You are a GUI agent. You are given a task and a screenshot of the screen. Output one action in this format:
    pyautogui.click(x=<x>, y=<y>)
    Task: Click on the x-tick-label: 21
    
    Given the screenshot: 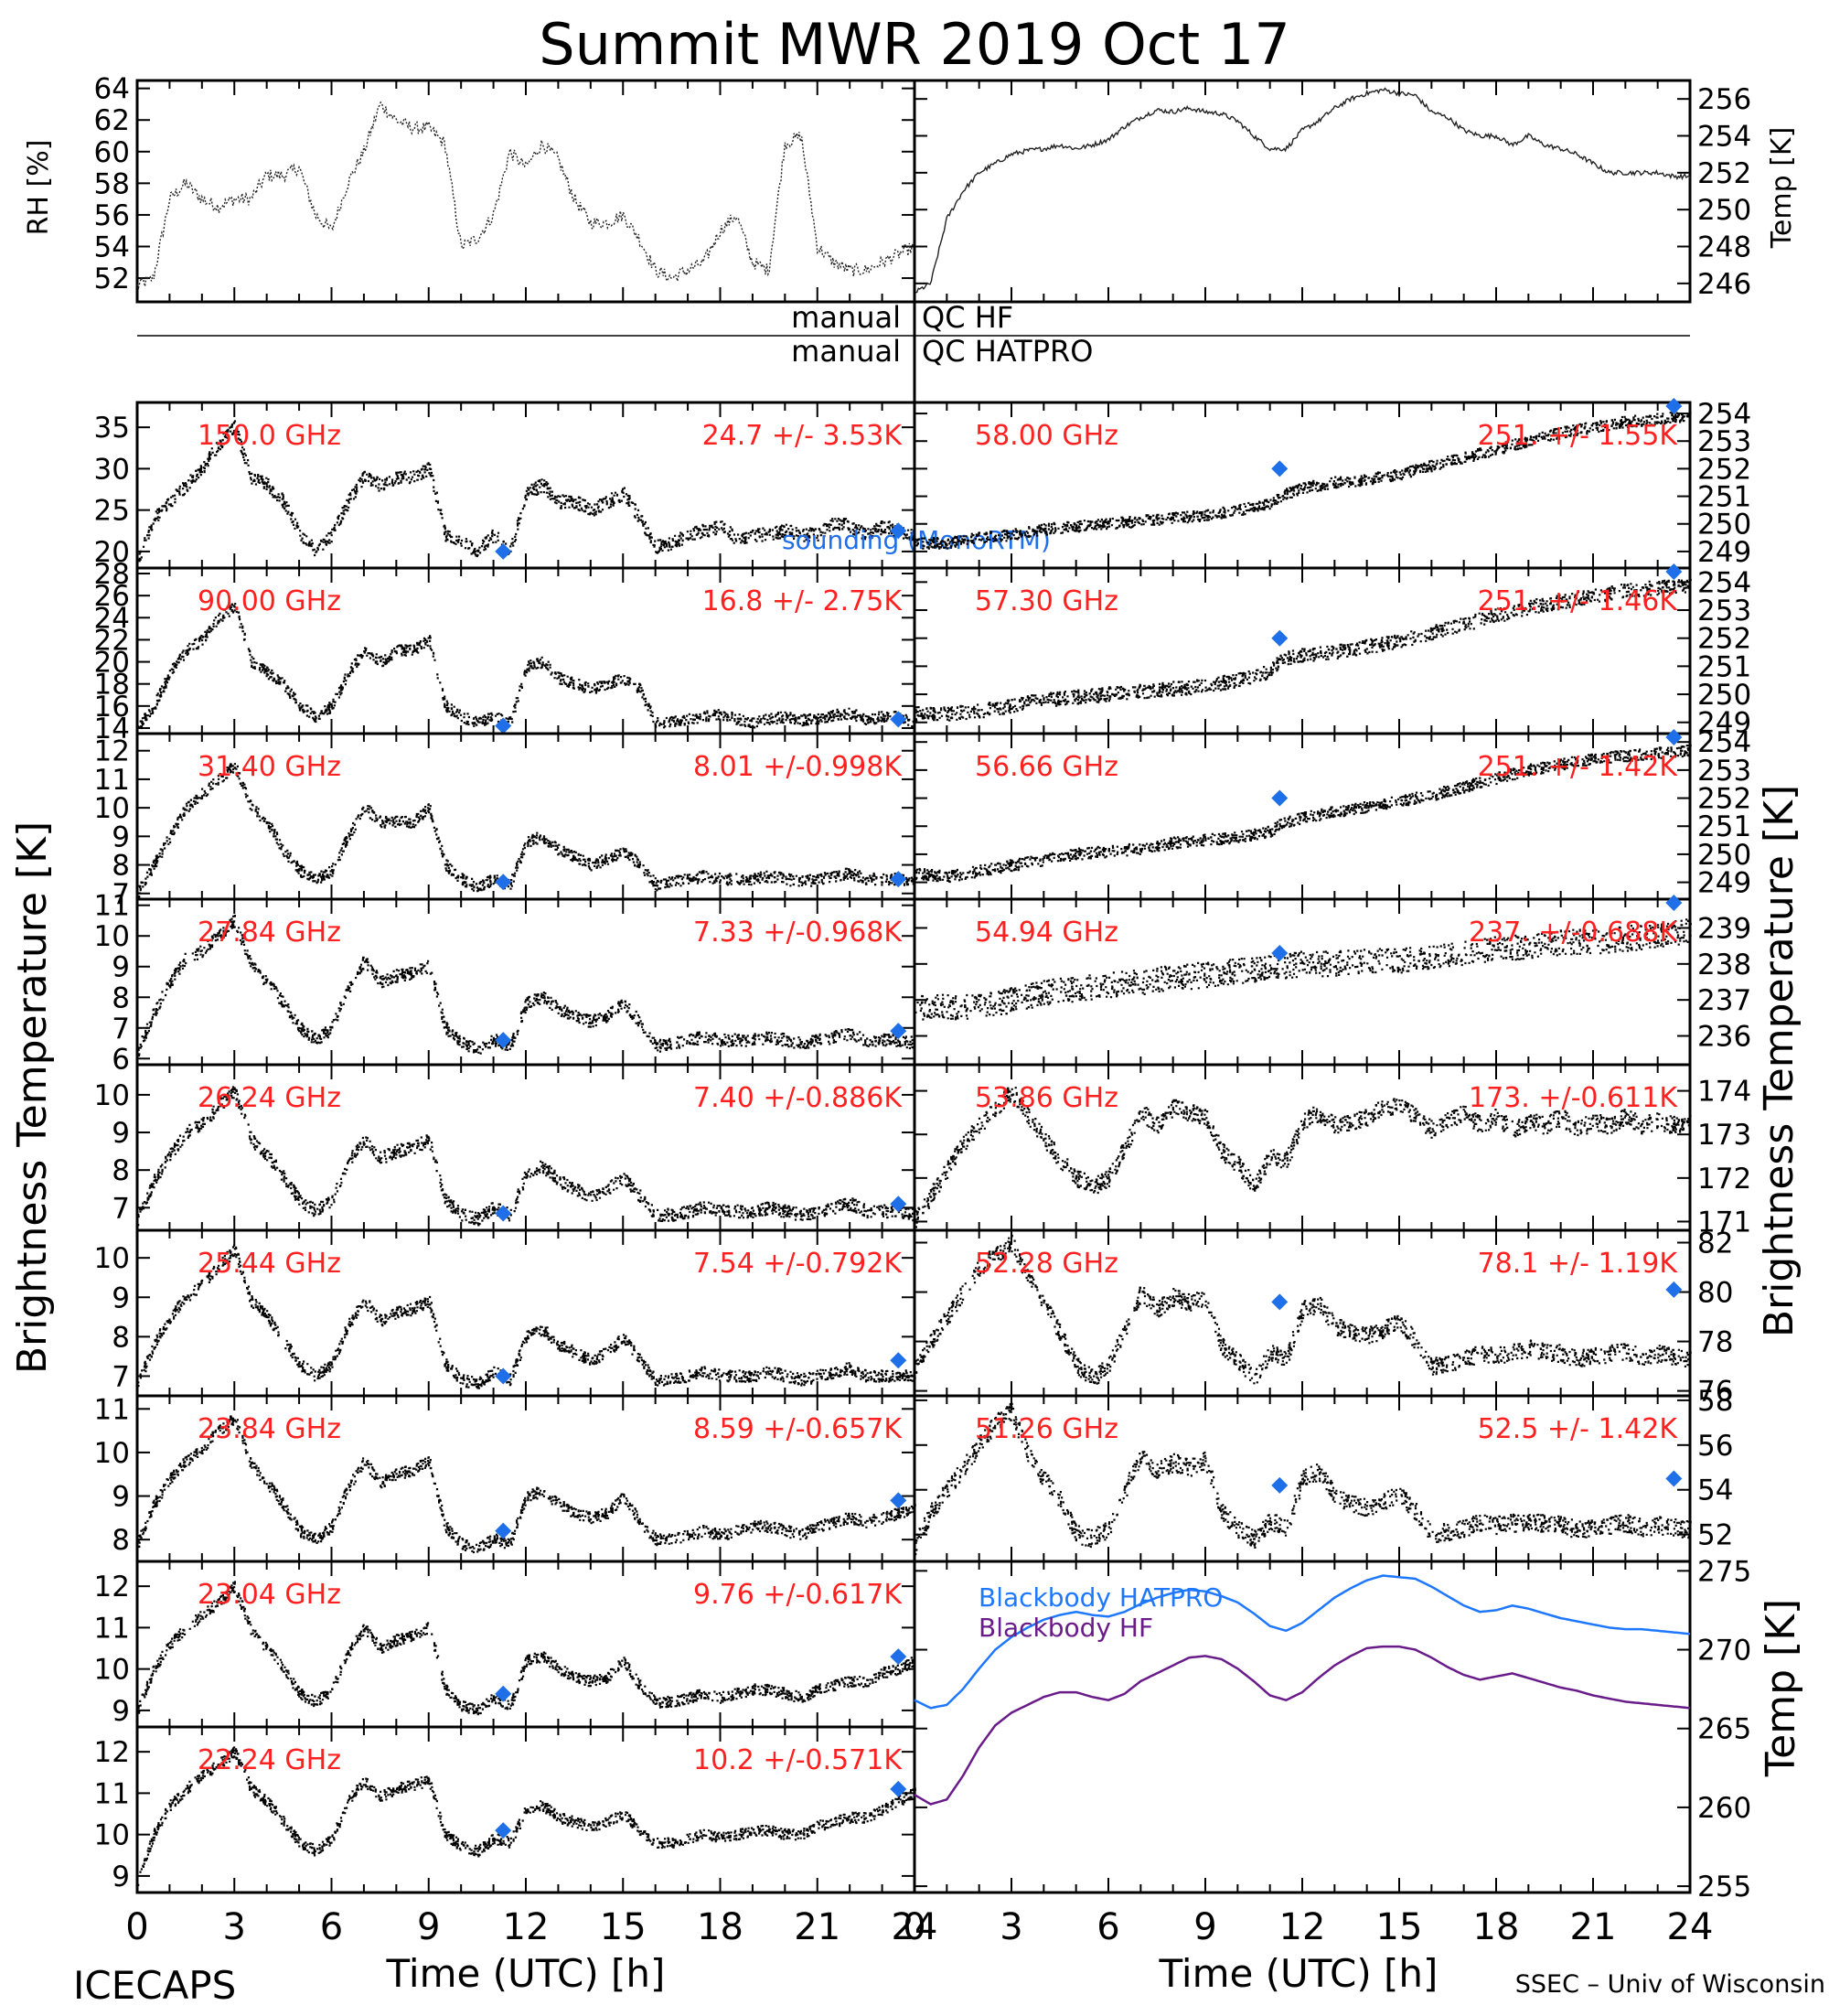 What is the action you would take?
    pyautogui.click(x=817, y=1927)
    